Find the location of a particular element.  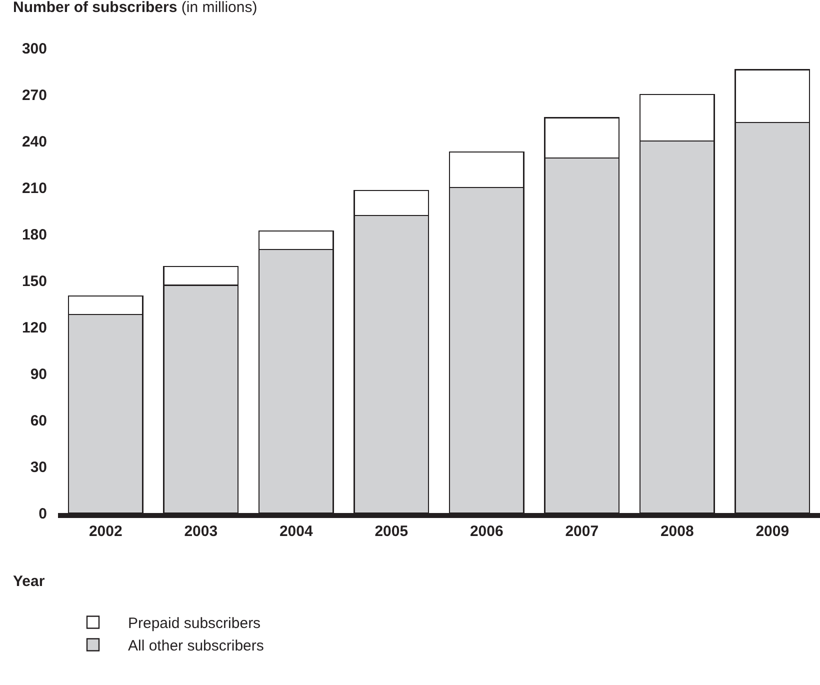

x-tick-label: 2004 is located at coordinates (296, 531).